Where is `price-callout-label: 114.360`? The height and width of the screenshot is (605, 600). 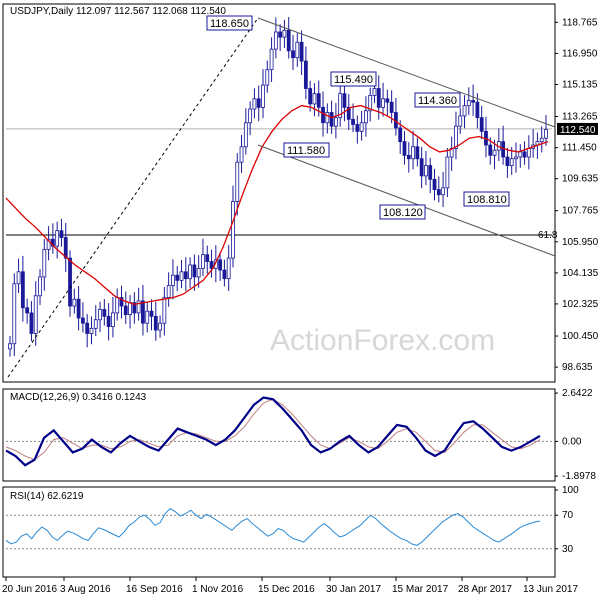 price-callout-label: 114.360 is located at coordinates (437, 101).